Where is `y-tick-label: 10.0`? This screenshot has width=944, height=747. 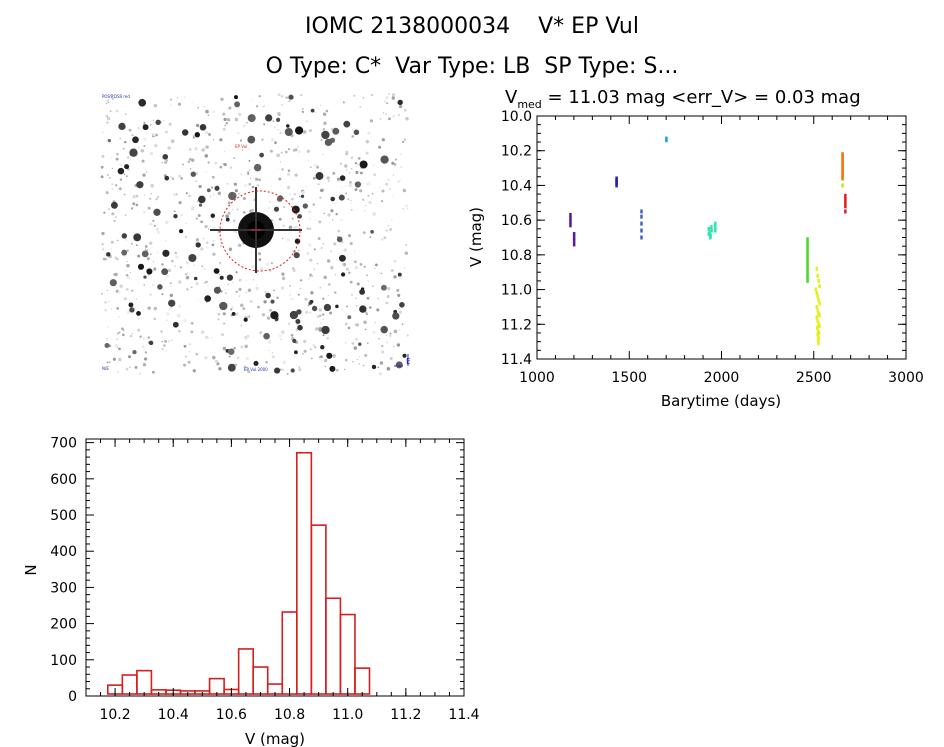 y-tick-label: 10.0 is located at coordinates (516, 117).